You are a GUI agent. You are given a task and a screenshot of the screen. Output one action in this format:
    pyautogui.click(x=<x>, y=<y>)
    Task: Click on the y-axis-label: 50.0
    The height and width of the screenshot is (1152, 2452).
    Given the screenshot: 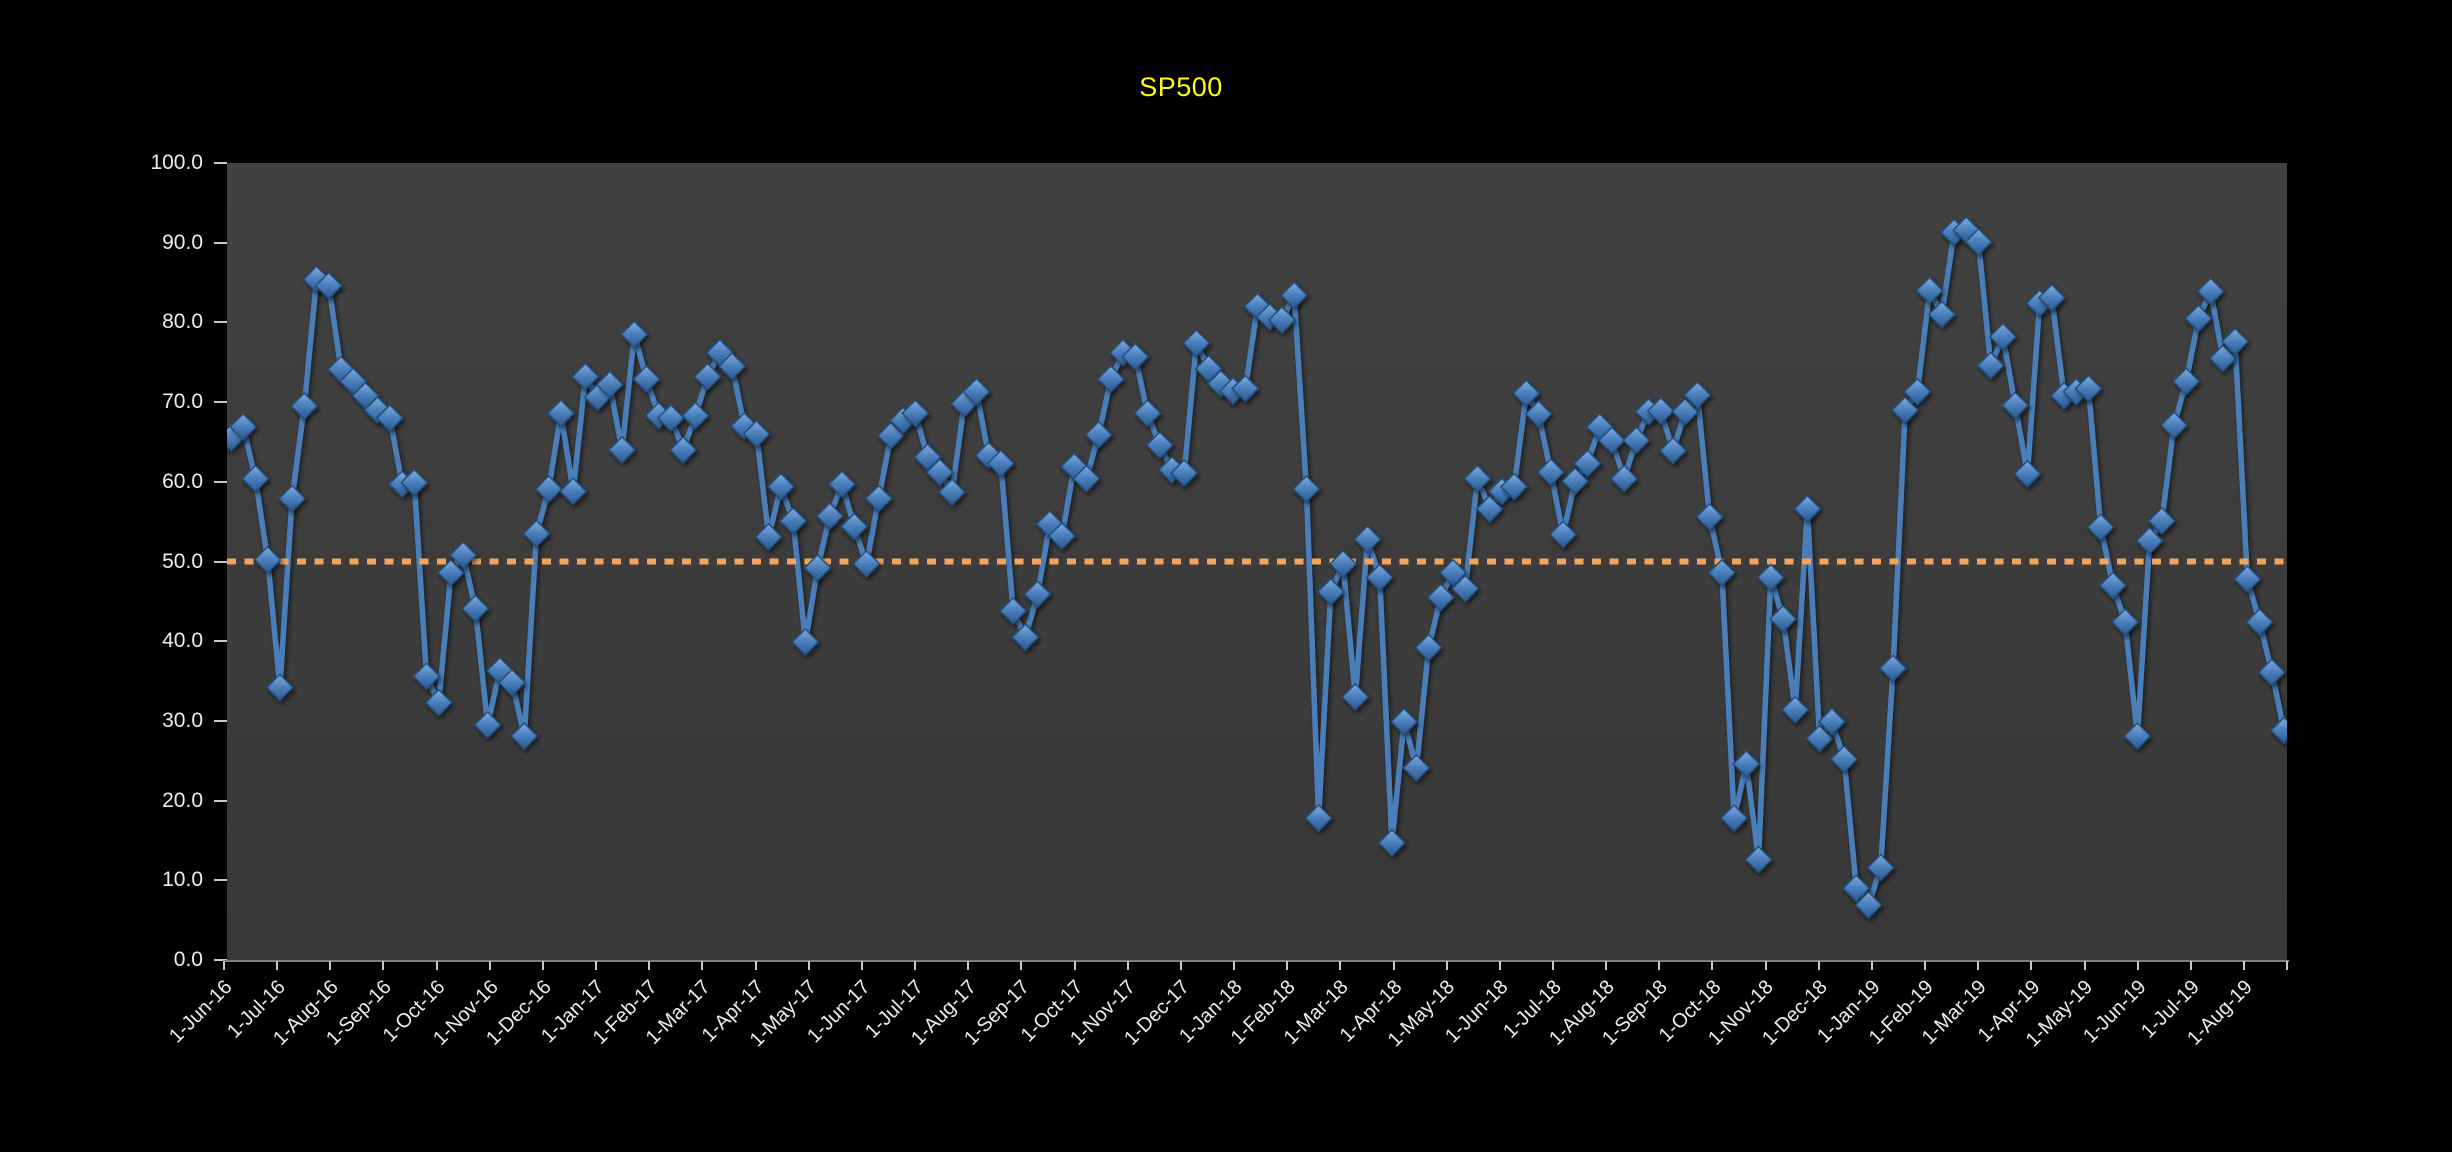 What is the action you would take?
    pyautogui.click(x=182, y=561)
    